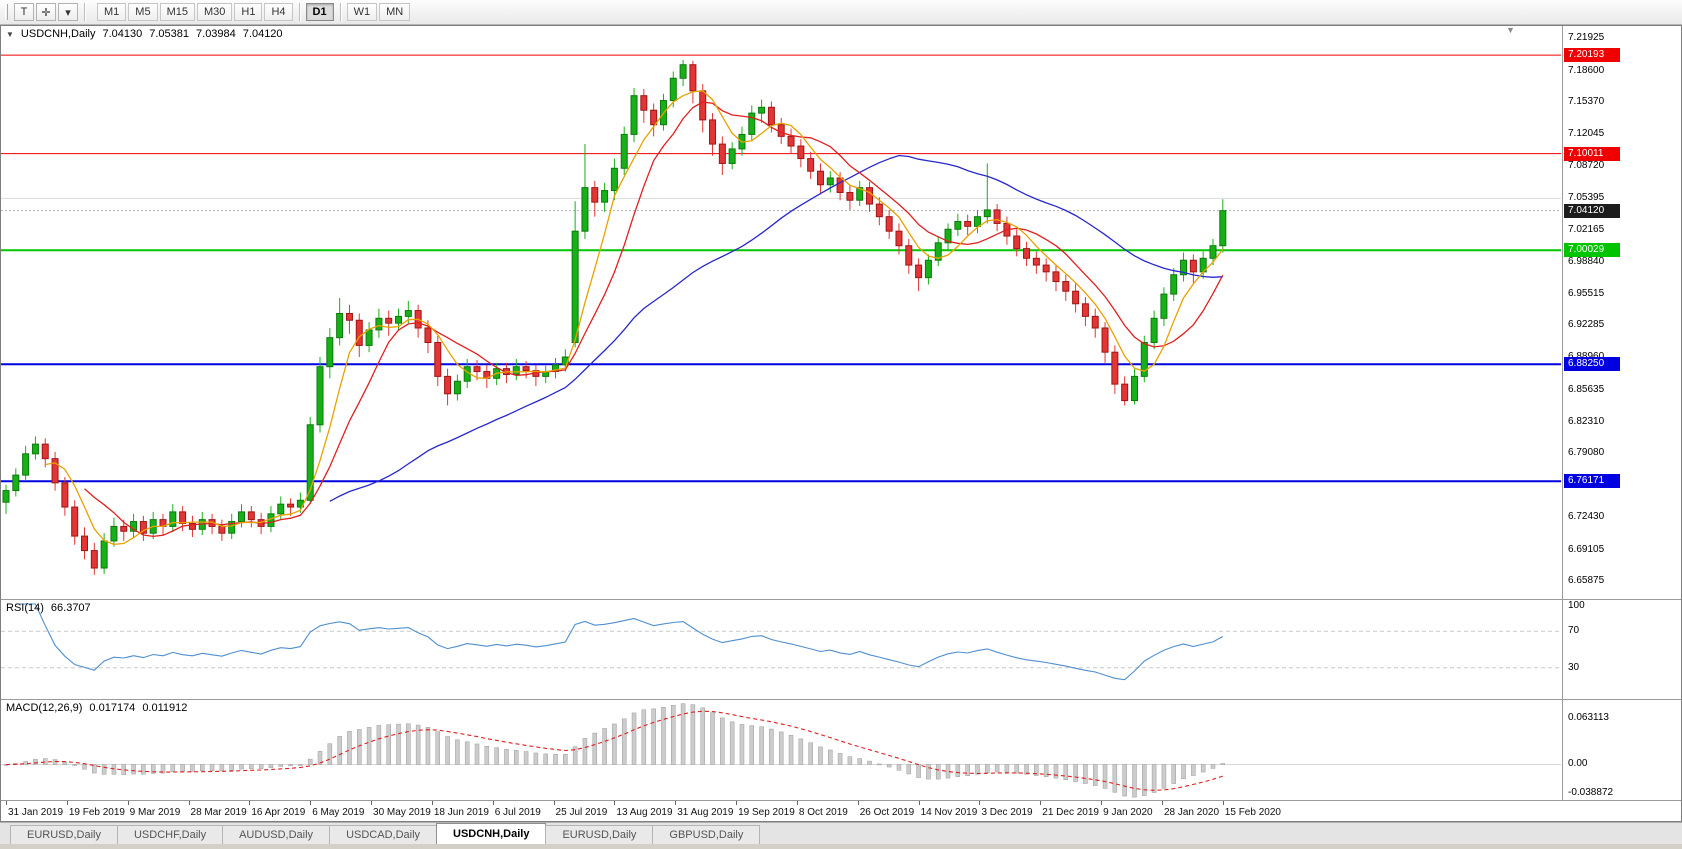 The width and height of the screenshot is (1682, 849). I want to click on chart-tab-gbpusd-6: GBPUSD,Daily, so click(706, 834).